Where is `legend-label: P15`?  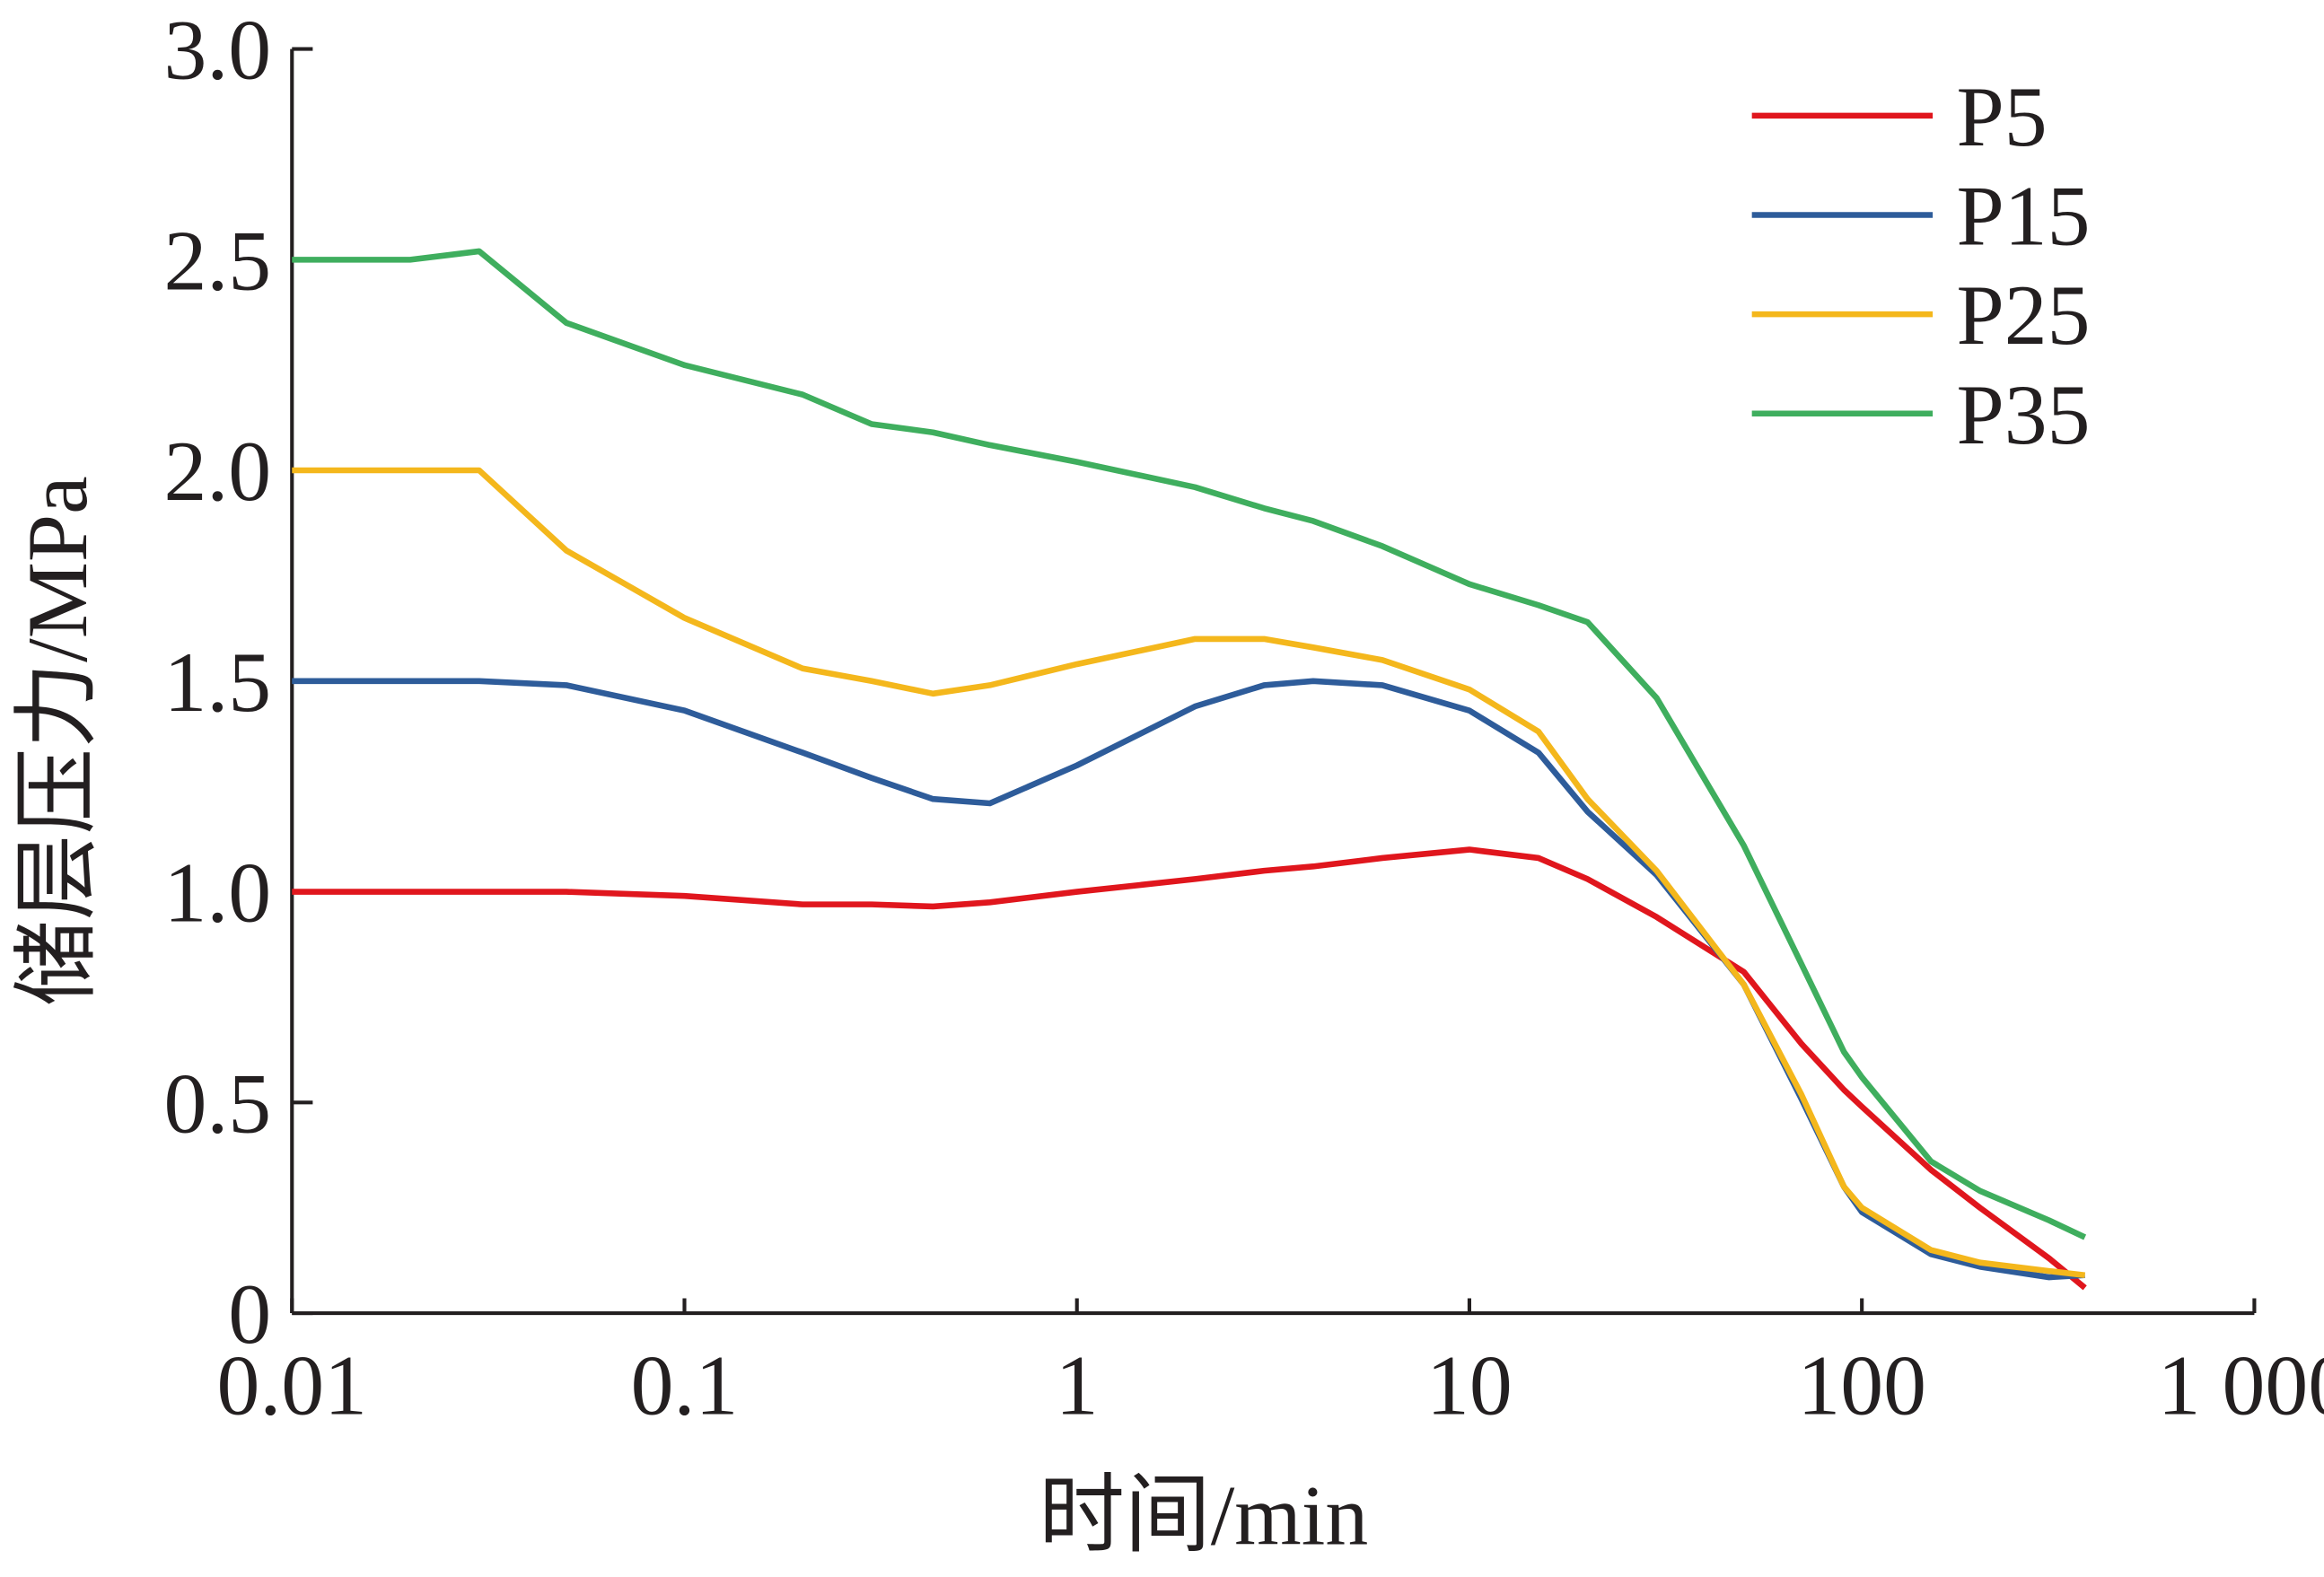
legend-label: P15 is located at coordinates (2024, 216).